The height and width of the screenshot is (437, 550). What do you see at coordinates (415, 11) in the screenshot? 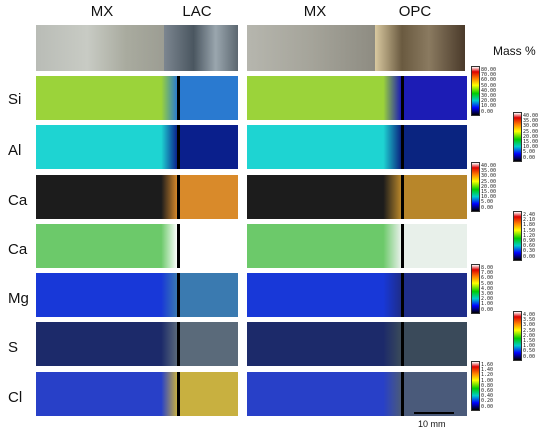
I see `header-right-opc: OPC` at bounding box center [415, 11].